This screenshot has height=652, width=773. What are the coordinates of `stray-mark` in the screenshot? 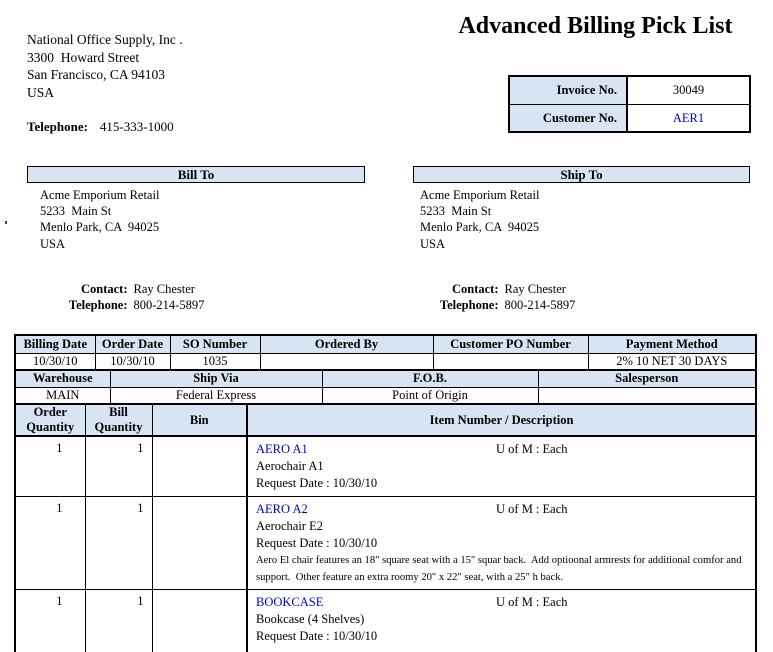 It's located at (6, 222).